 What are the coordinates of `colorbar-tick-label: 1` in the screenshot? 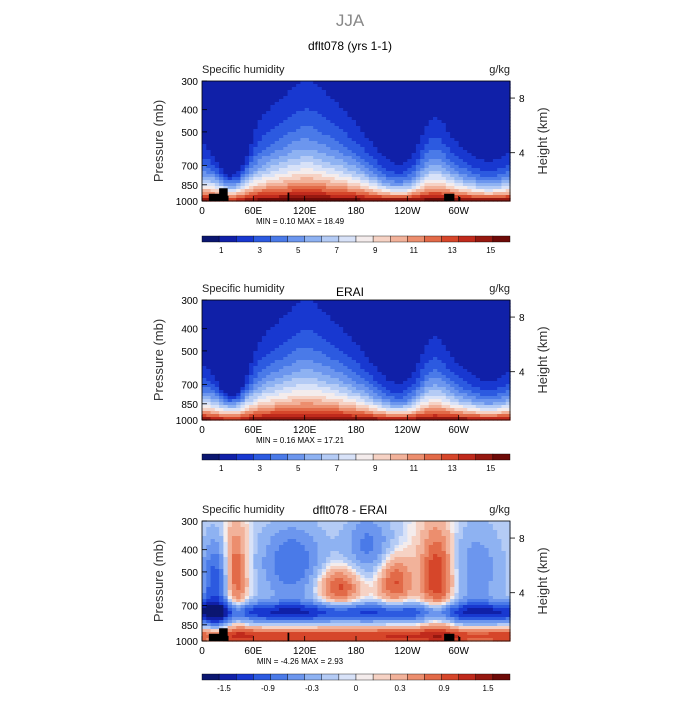 It's located at (221, 250).